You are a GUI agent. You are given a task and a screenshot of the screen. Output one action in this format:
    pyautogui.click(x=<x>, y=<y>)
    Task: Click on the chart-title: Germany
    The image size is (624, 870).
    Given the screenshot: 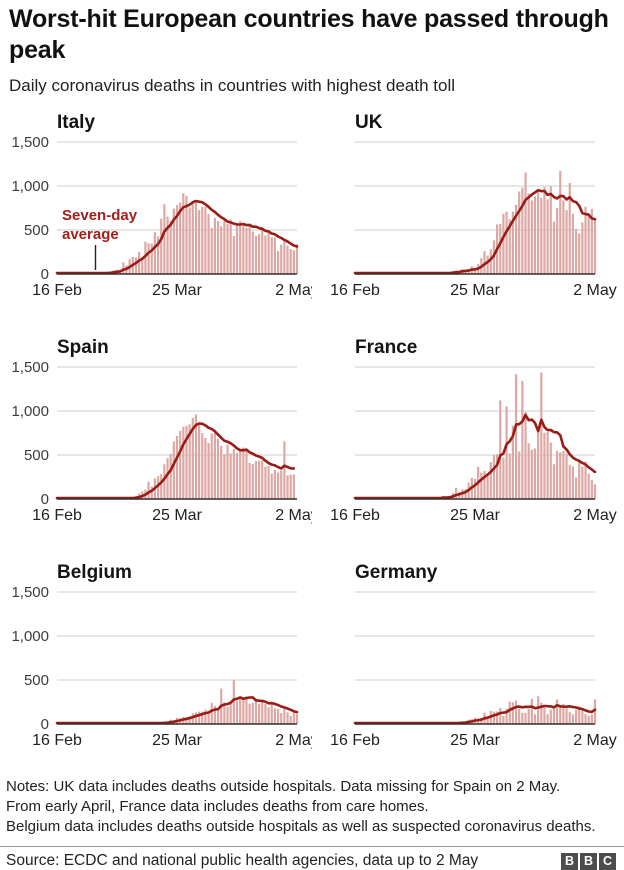 What is the action you would take?
    pyautogui.click(x=396, y=572)
    